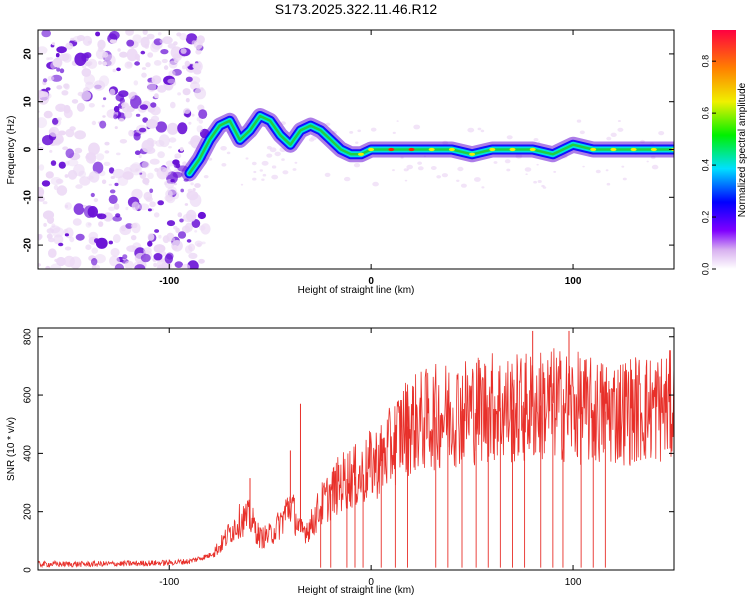 The height and width of the screenshot is (600, 750). I want to click on y-tick-label: -10, so click(28, 197).